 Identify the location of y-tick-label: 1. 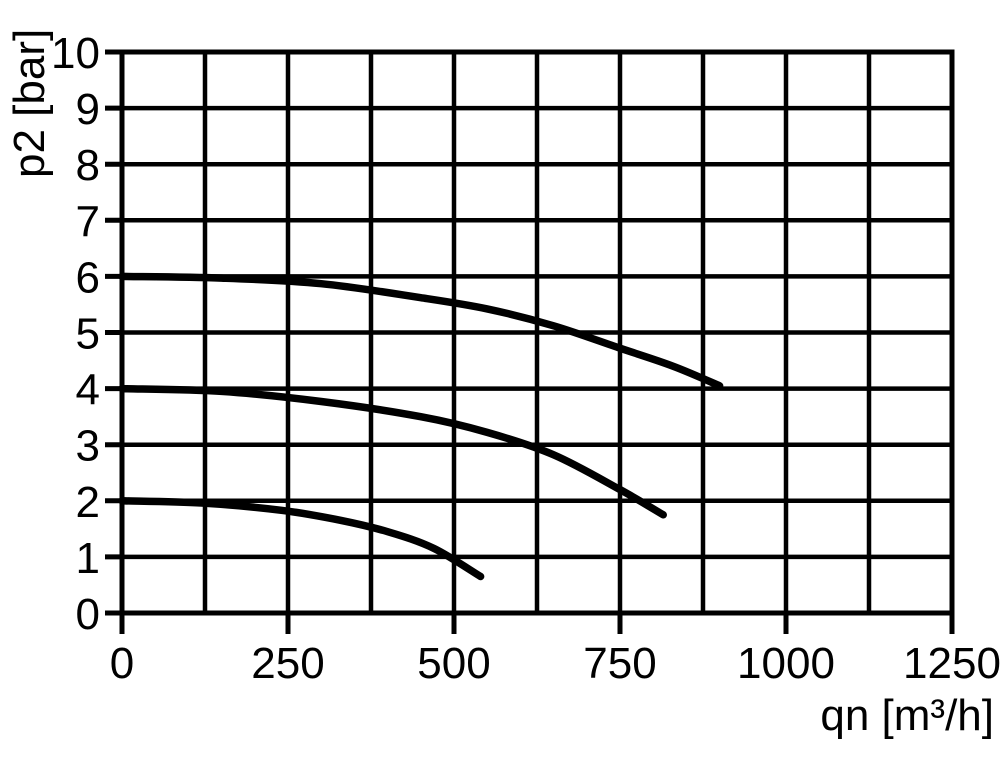
(88, 558).